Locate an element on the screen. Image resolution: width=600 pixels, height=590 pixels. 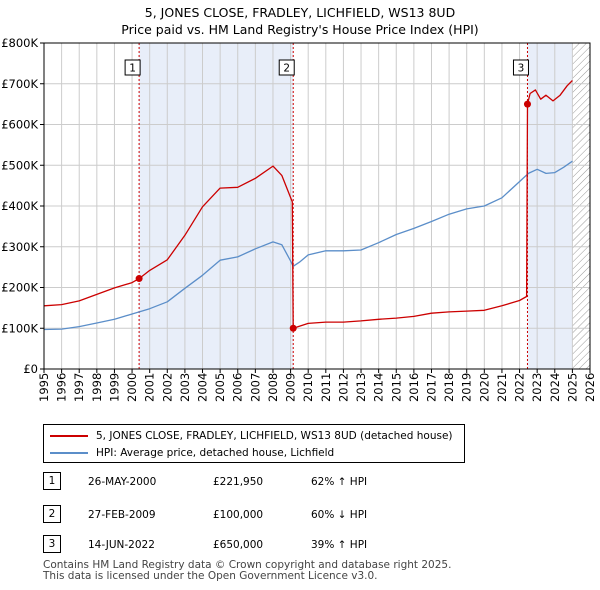
x-tick-label: 2025 is located at coordinates (572, 387).